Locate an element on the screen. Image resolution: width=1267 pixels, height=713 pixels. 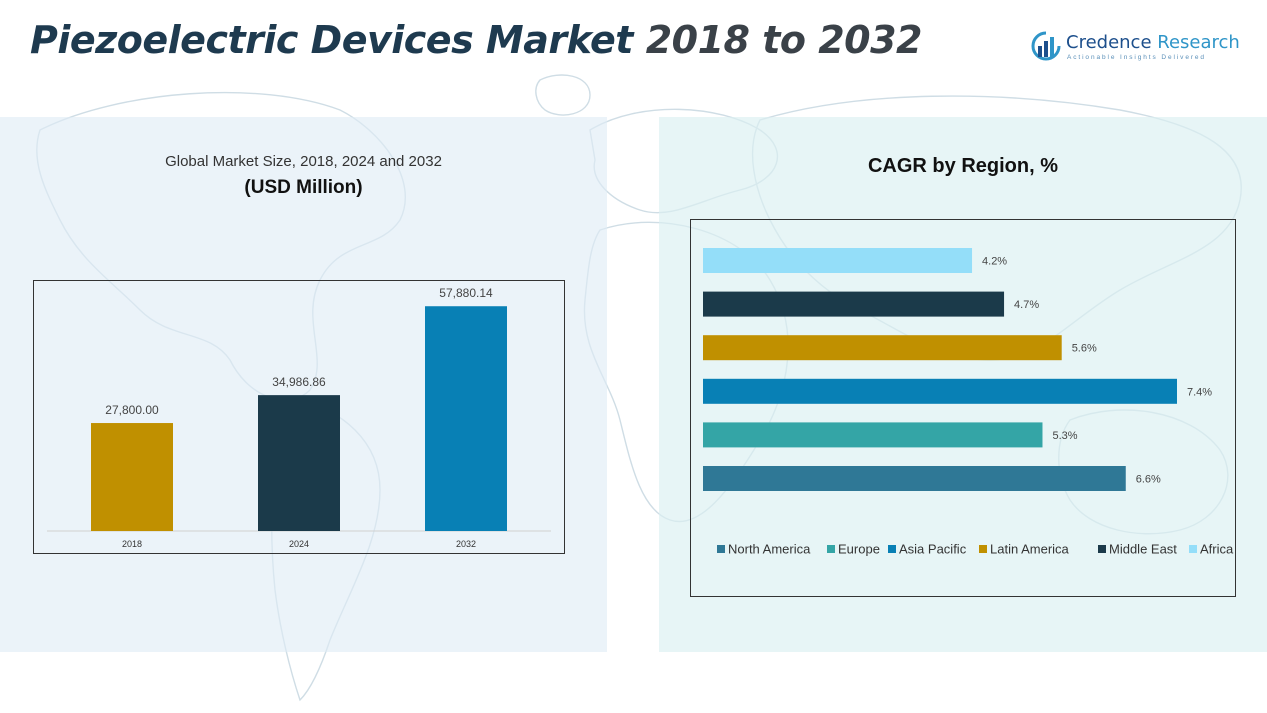
legend-swatch-asia-pacific is located at coordinates (892, 549).